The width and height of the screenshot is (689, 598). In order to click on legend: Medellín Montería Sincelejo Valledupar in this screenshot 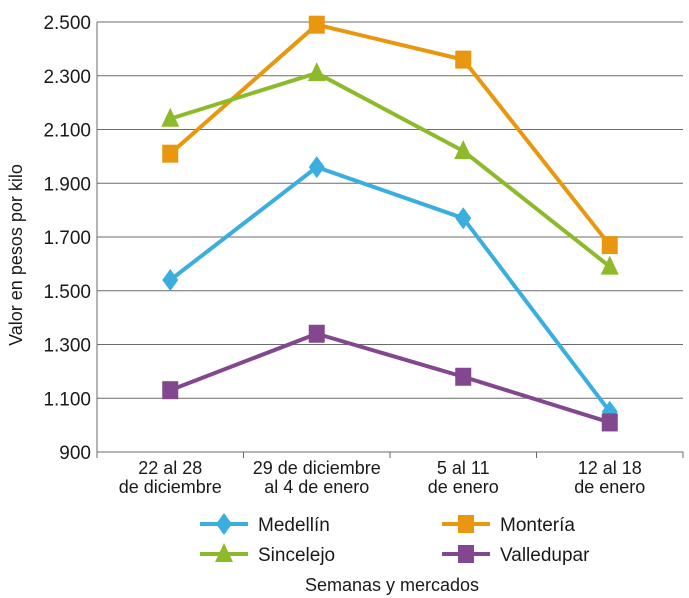, I will do `click(395, 539)`.